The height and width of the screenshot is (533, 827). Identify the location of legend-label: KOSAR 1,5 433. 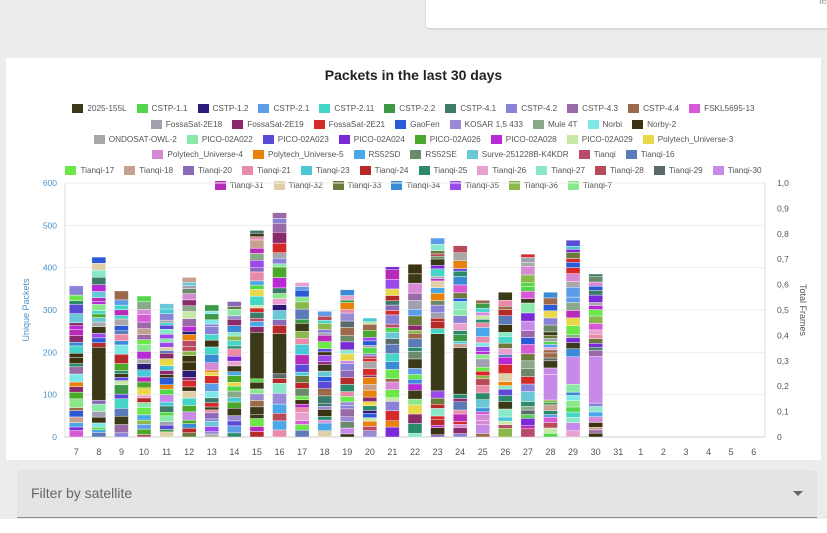
(493, 124).